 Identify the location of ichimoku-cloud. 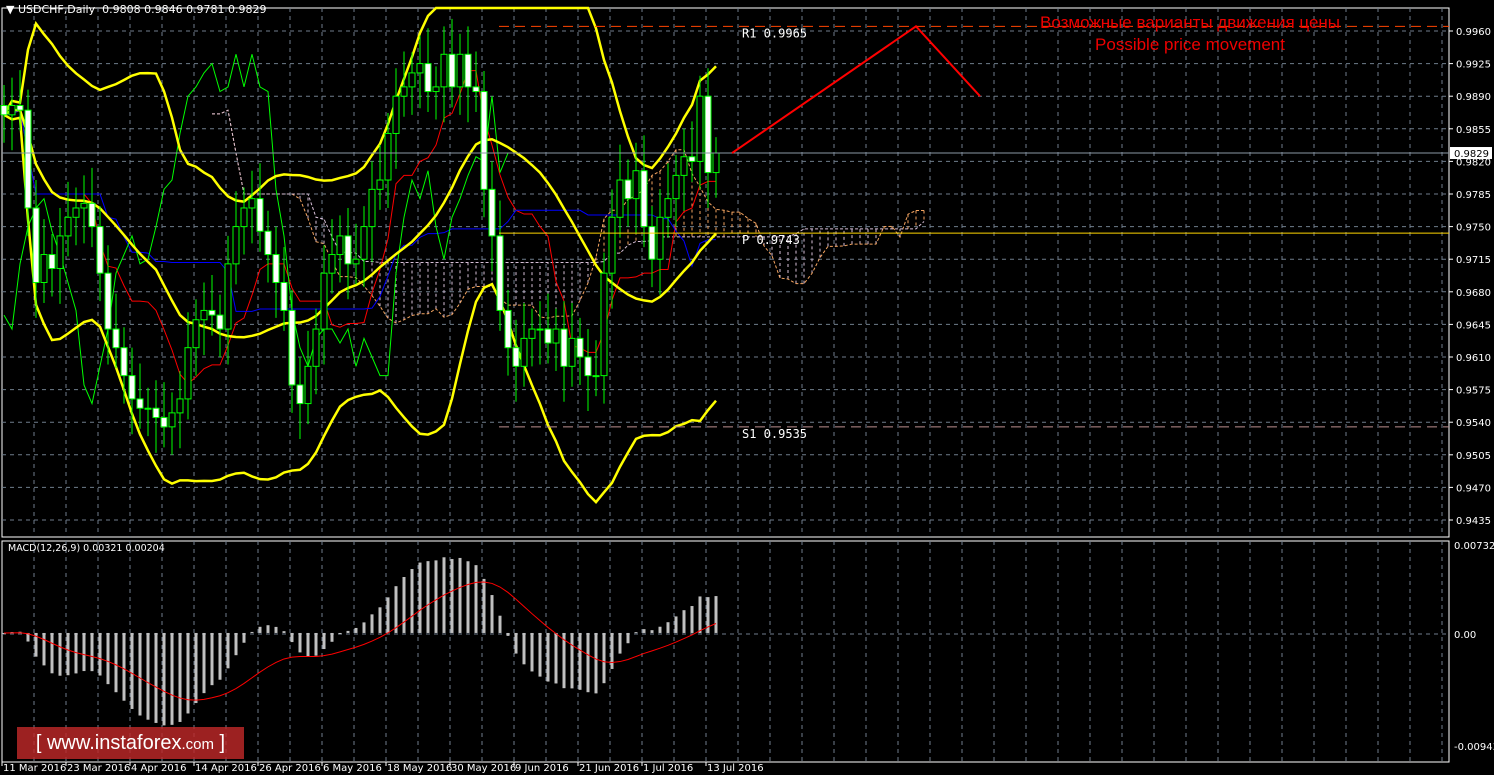
(612, 236).